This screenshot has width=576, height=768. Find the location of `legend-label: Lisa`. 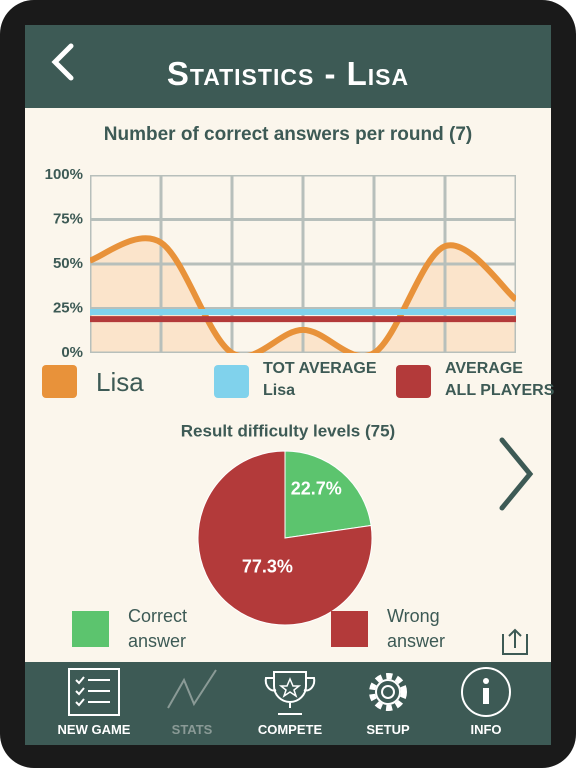

legend-label: Lisa is located at coordinates (120, 382).